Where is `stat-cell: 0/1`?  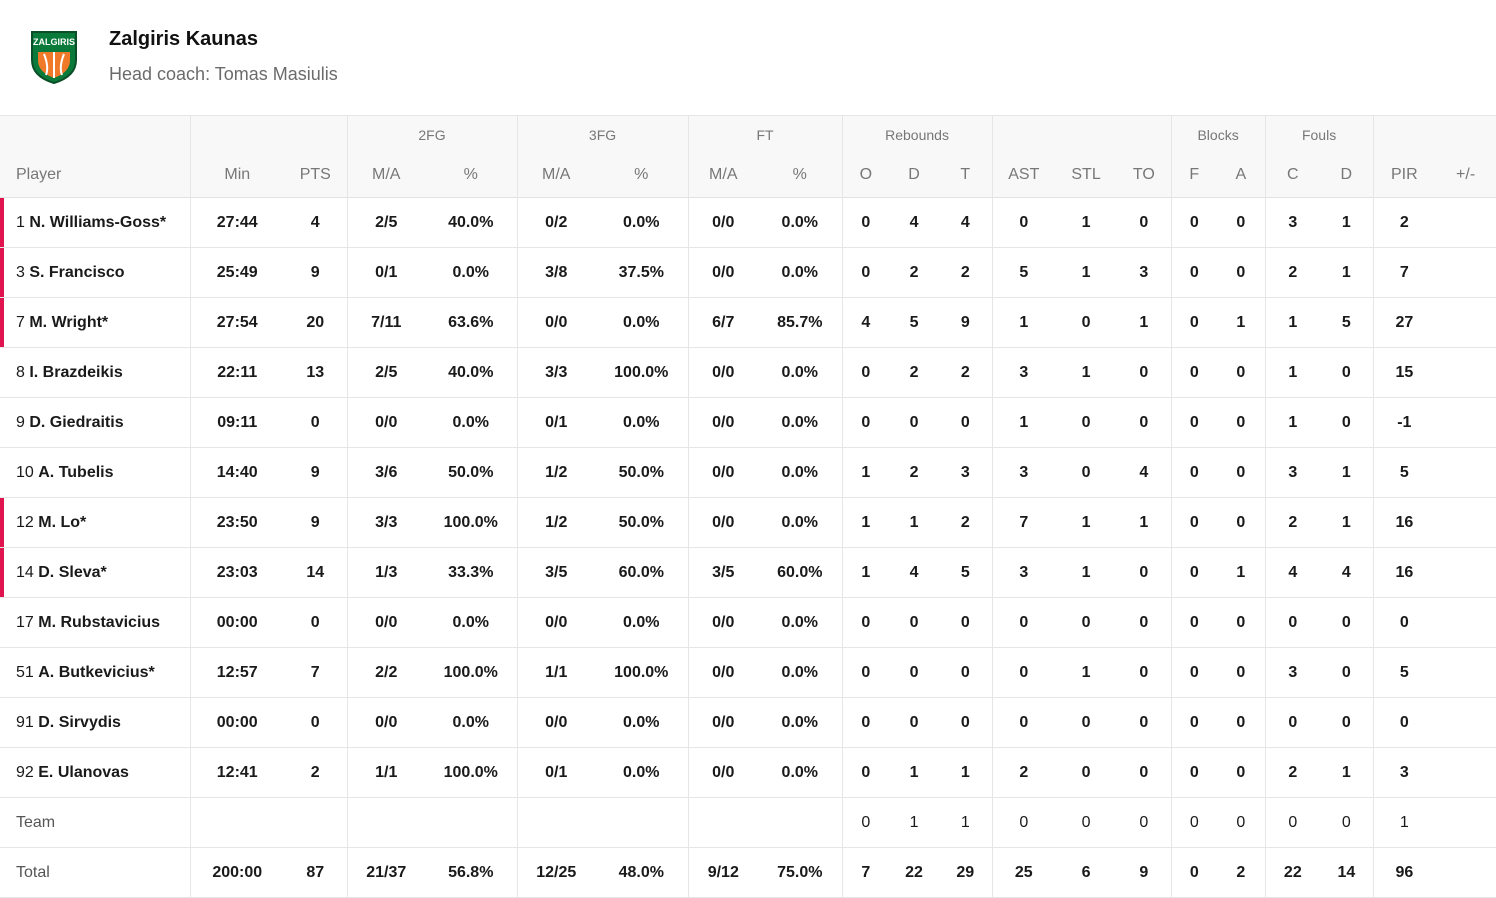
stat-cell: 0/1 is located at coordinates (385, 272).